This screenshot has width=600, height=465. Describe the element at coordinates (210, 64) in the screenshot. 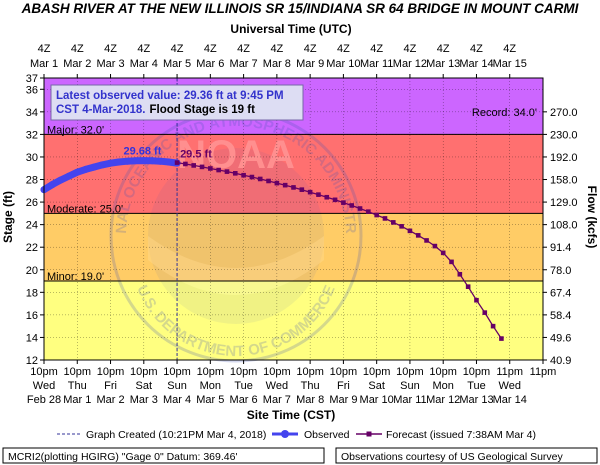

I see `top-tick-label-date: Mar 6` at that location.